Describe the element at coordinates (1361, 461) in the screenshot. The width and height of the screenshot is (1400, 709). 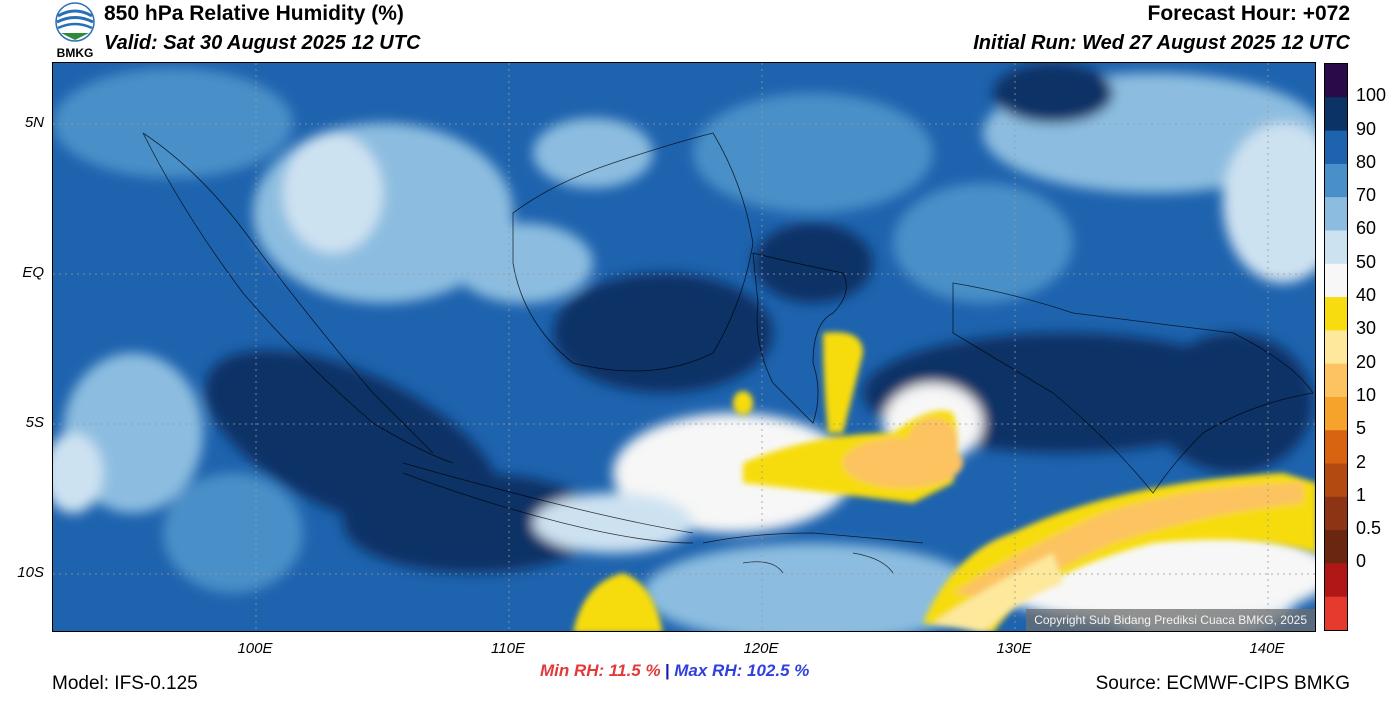
I see `colorbar-label: 2` at that location.